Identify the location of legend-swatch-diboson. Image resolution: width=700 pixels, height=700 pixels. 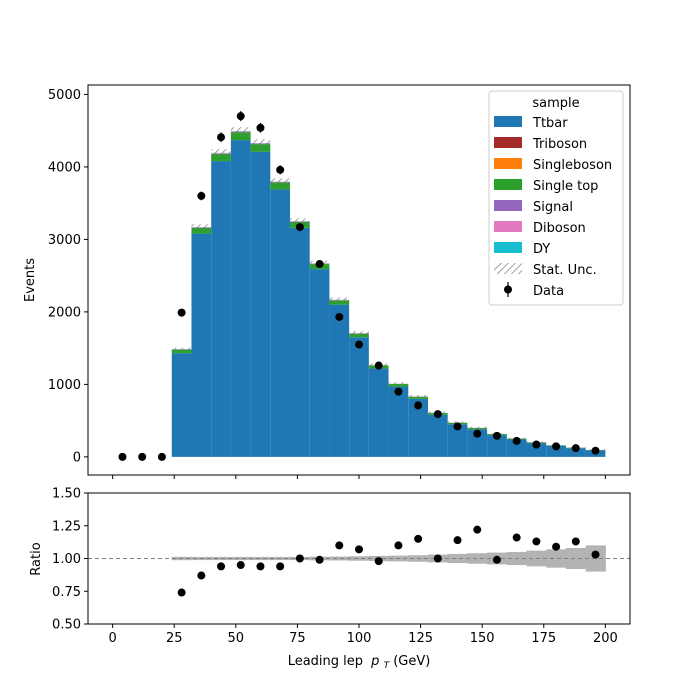
(508, 226).